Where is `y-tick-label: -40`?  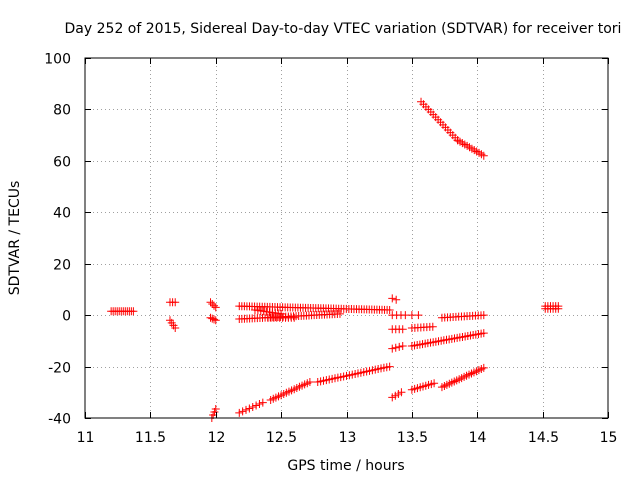 y-tick-label: -40 is located at coordinates (59, 420).